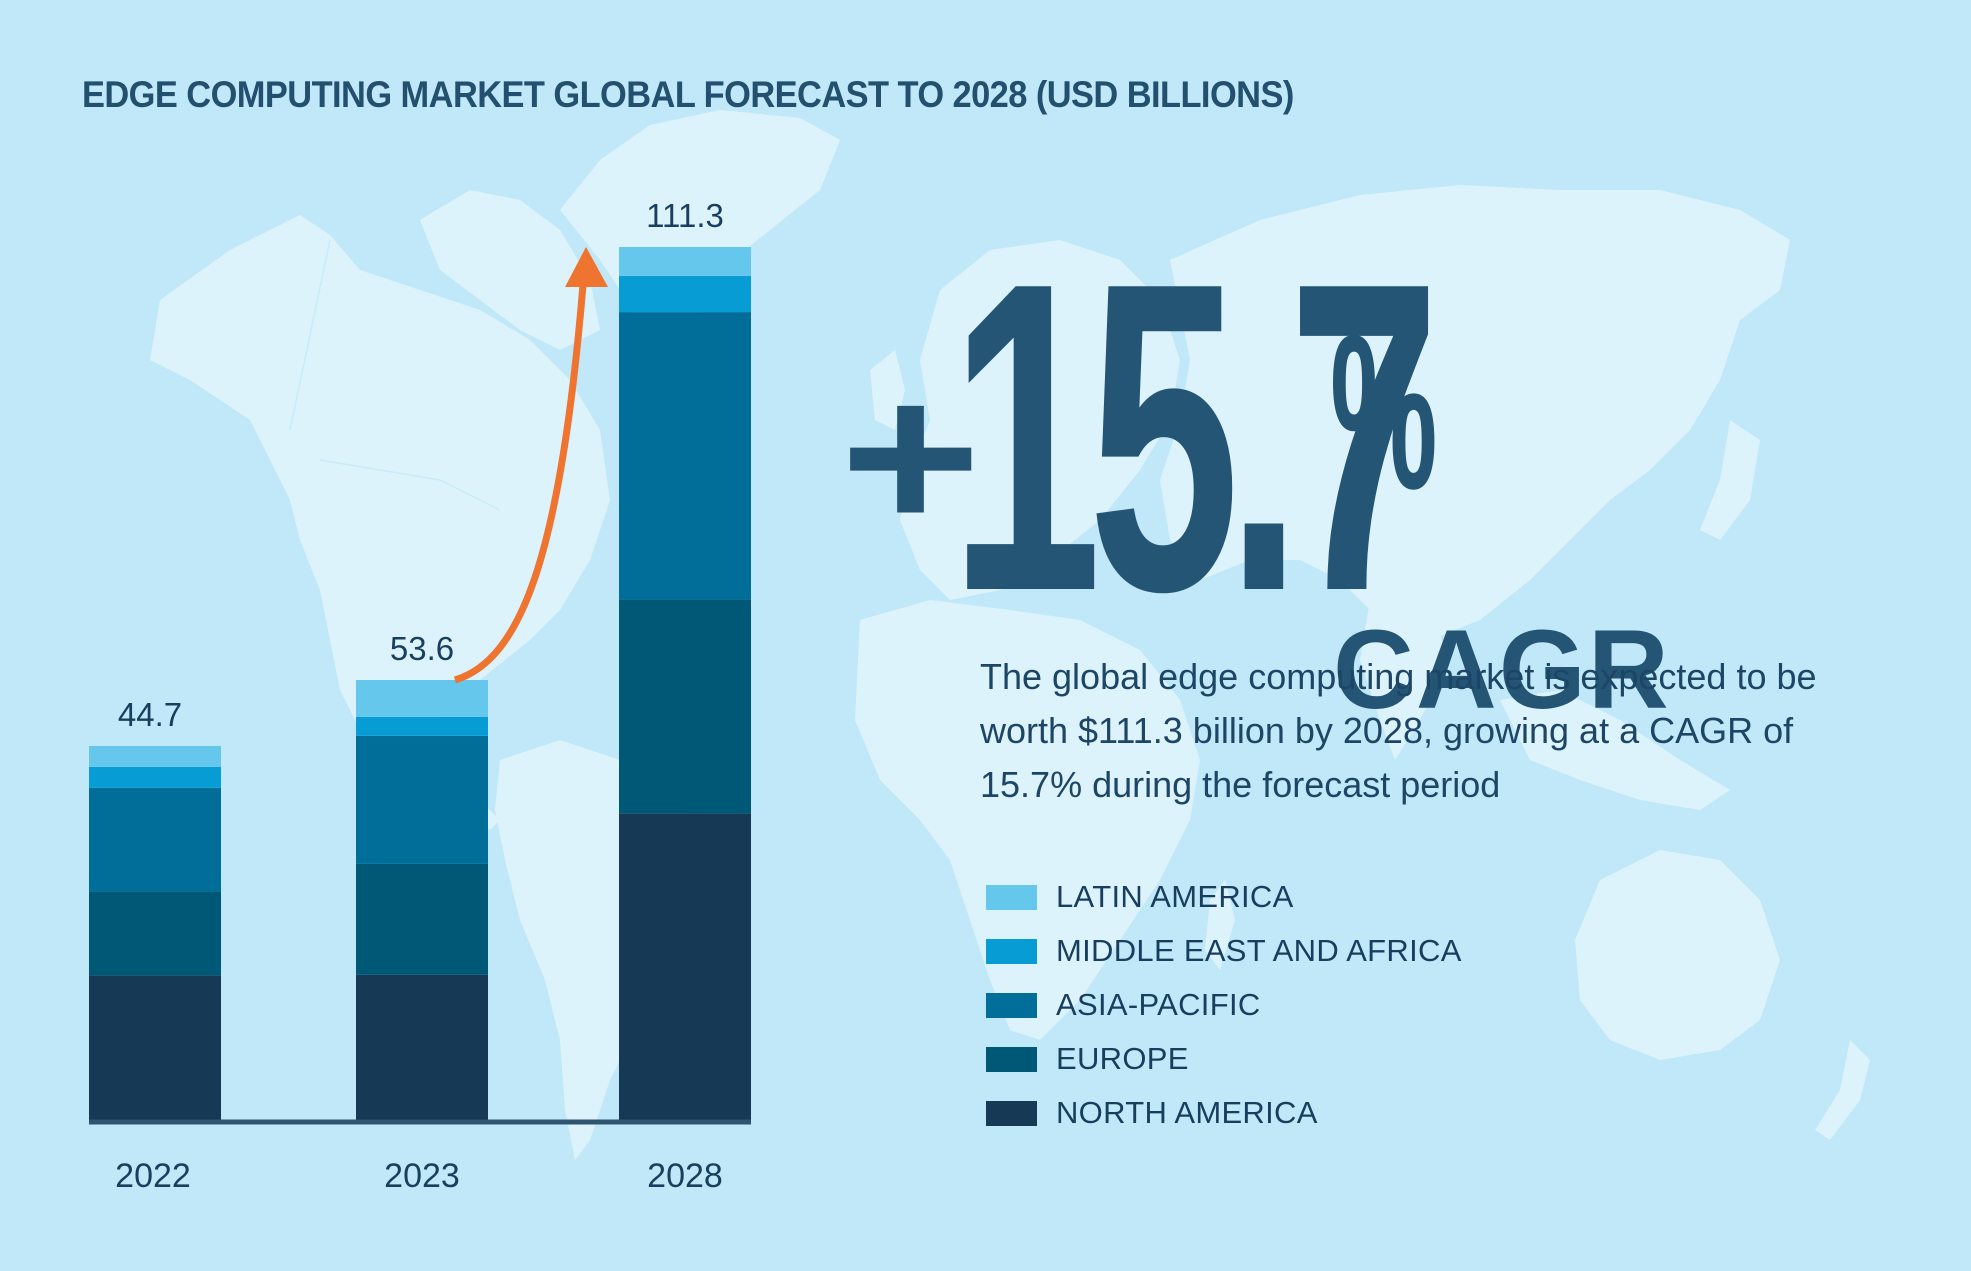 The height and width of the screenshot is (1271, 1971). What do you see at coordinates (586, 267) in the screenshot?
I see `growth-arrow-head` at bounding box center [586, 267].